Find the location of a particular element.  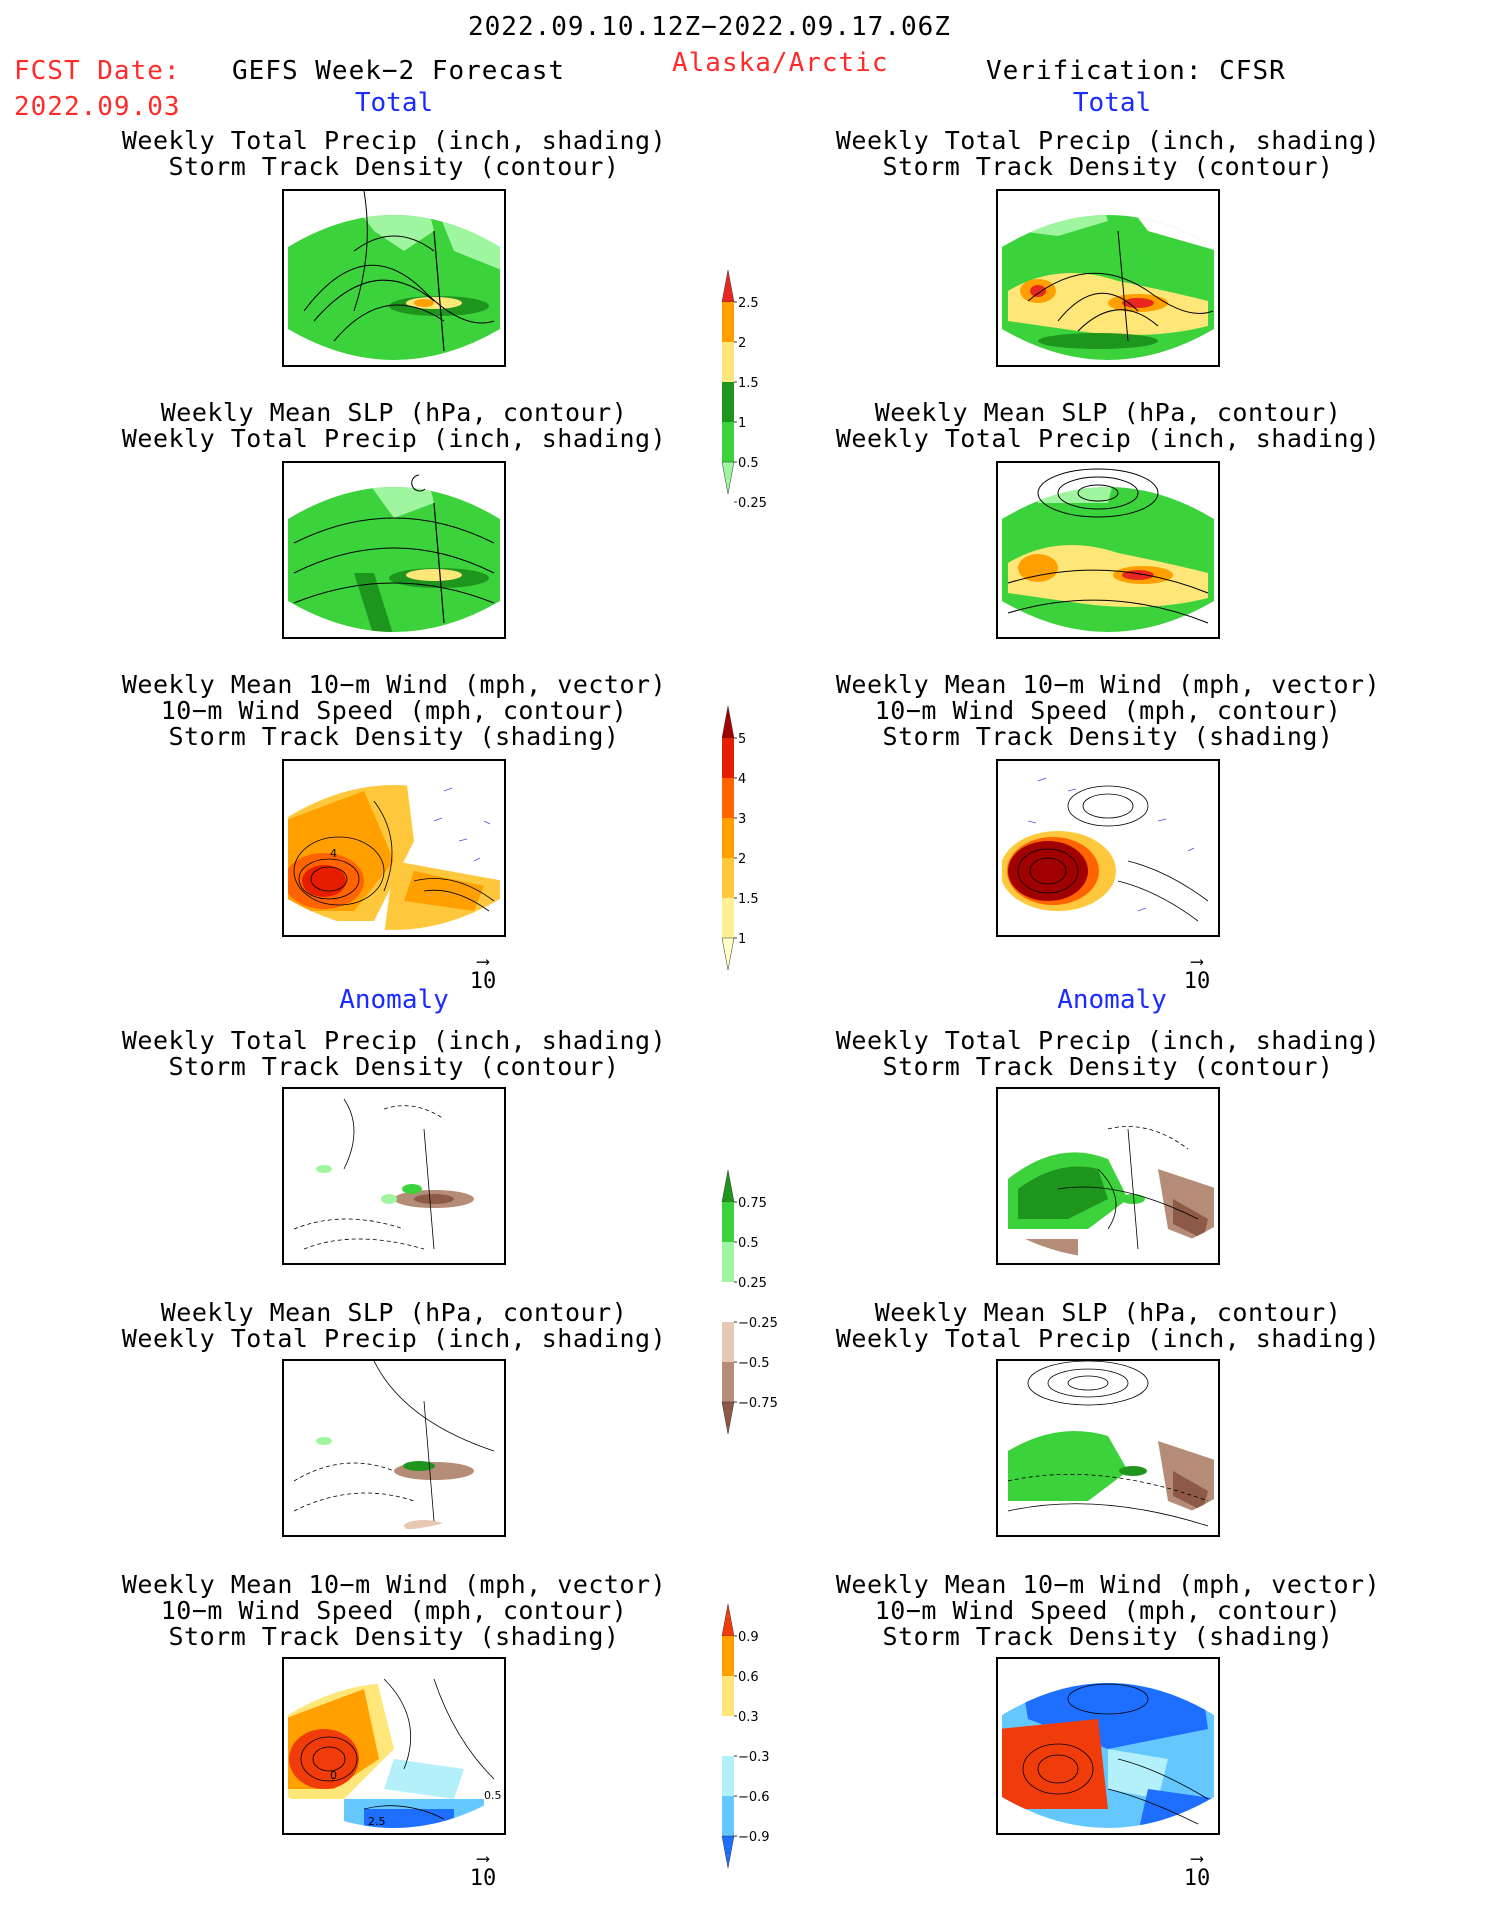

colorbar-track-anomaly-tick-label: −0.6 is located at coordinates (754, 1797).